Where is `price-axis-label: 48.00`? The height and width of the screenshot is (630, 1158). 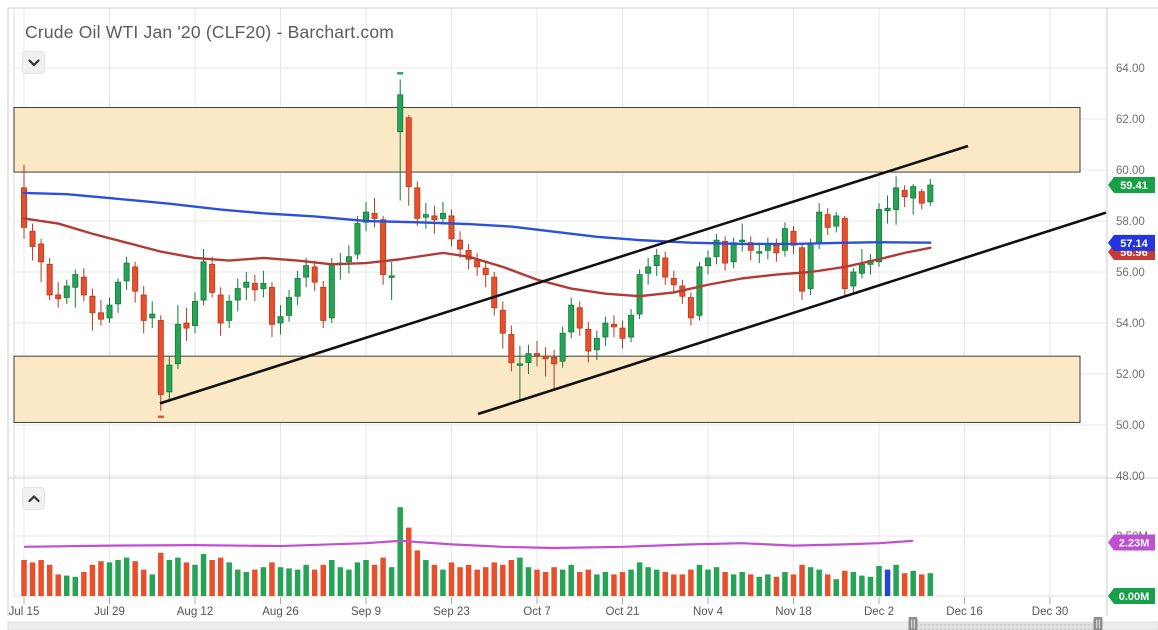 price-axis-label: 48.00 is located at coordinates (1130, 477).